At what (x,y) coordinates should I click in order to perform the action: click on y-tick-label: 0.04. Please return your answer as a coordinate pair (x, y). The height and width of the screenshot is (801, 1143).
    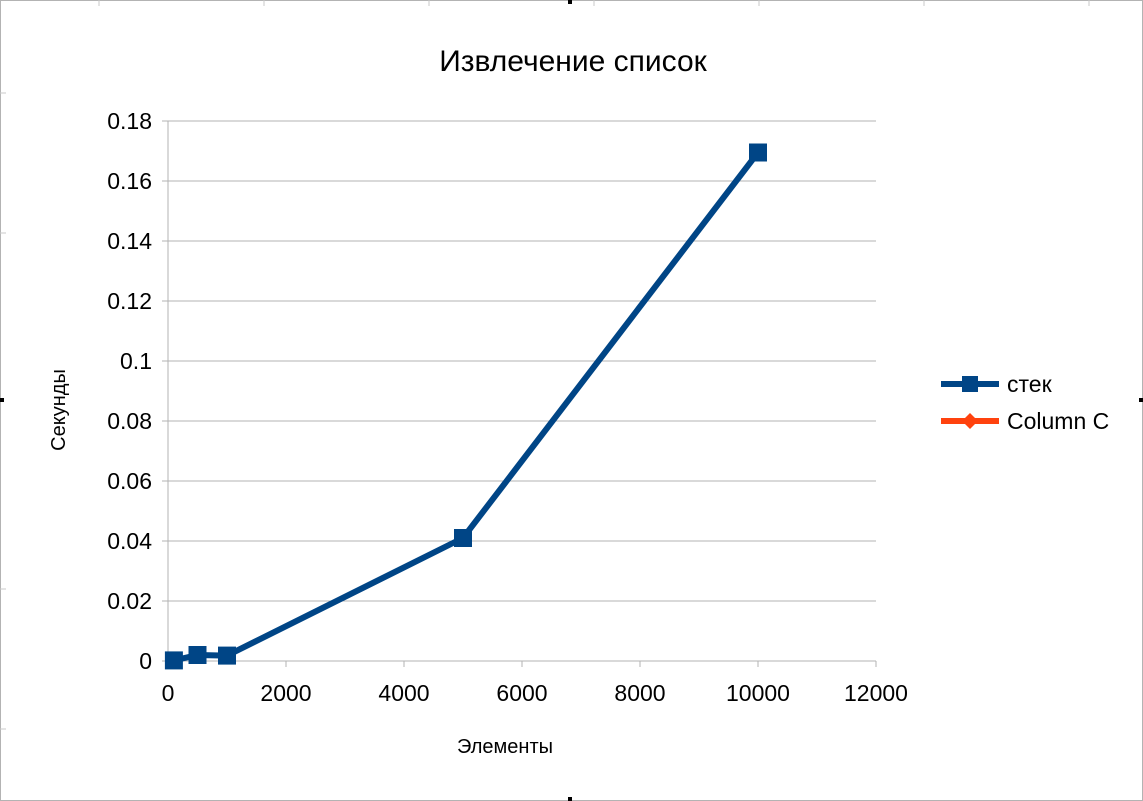
    Looking at the image, I should click on (129, 541).